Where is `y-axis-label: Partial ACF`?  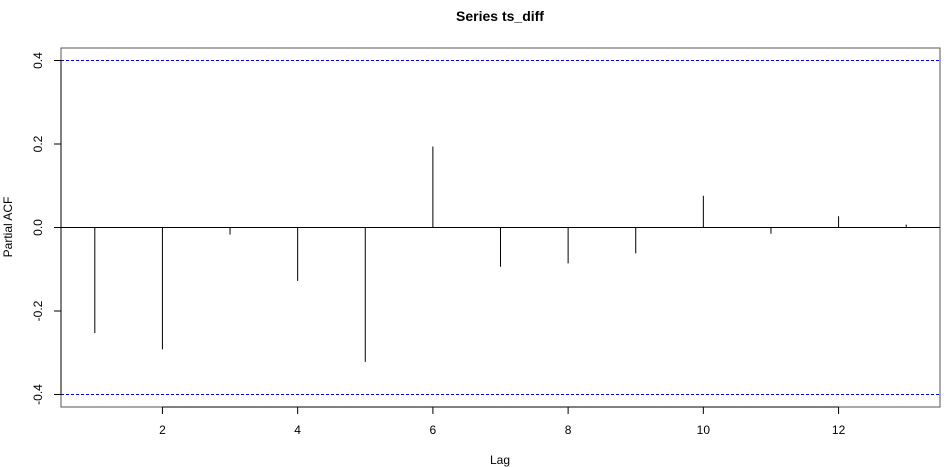 y-axis-label: Partial ACF is located at coordinates (8, 227).